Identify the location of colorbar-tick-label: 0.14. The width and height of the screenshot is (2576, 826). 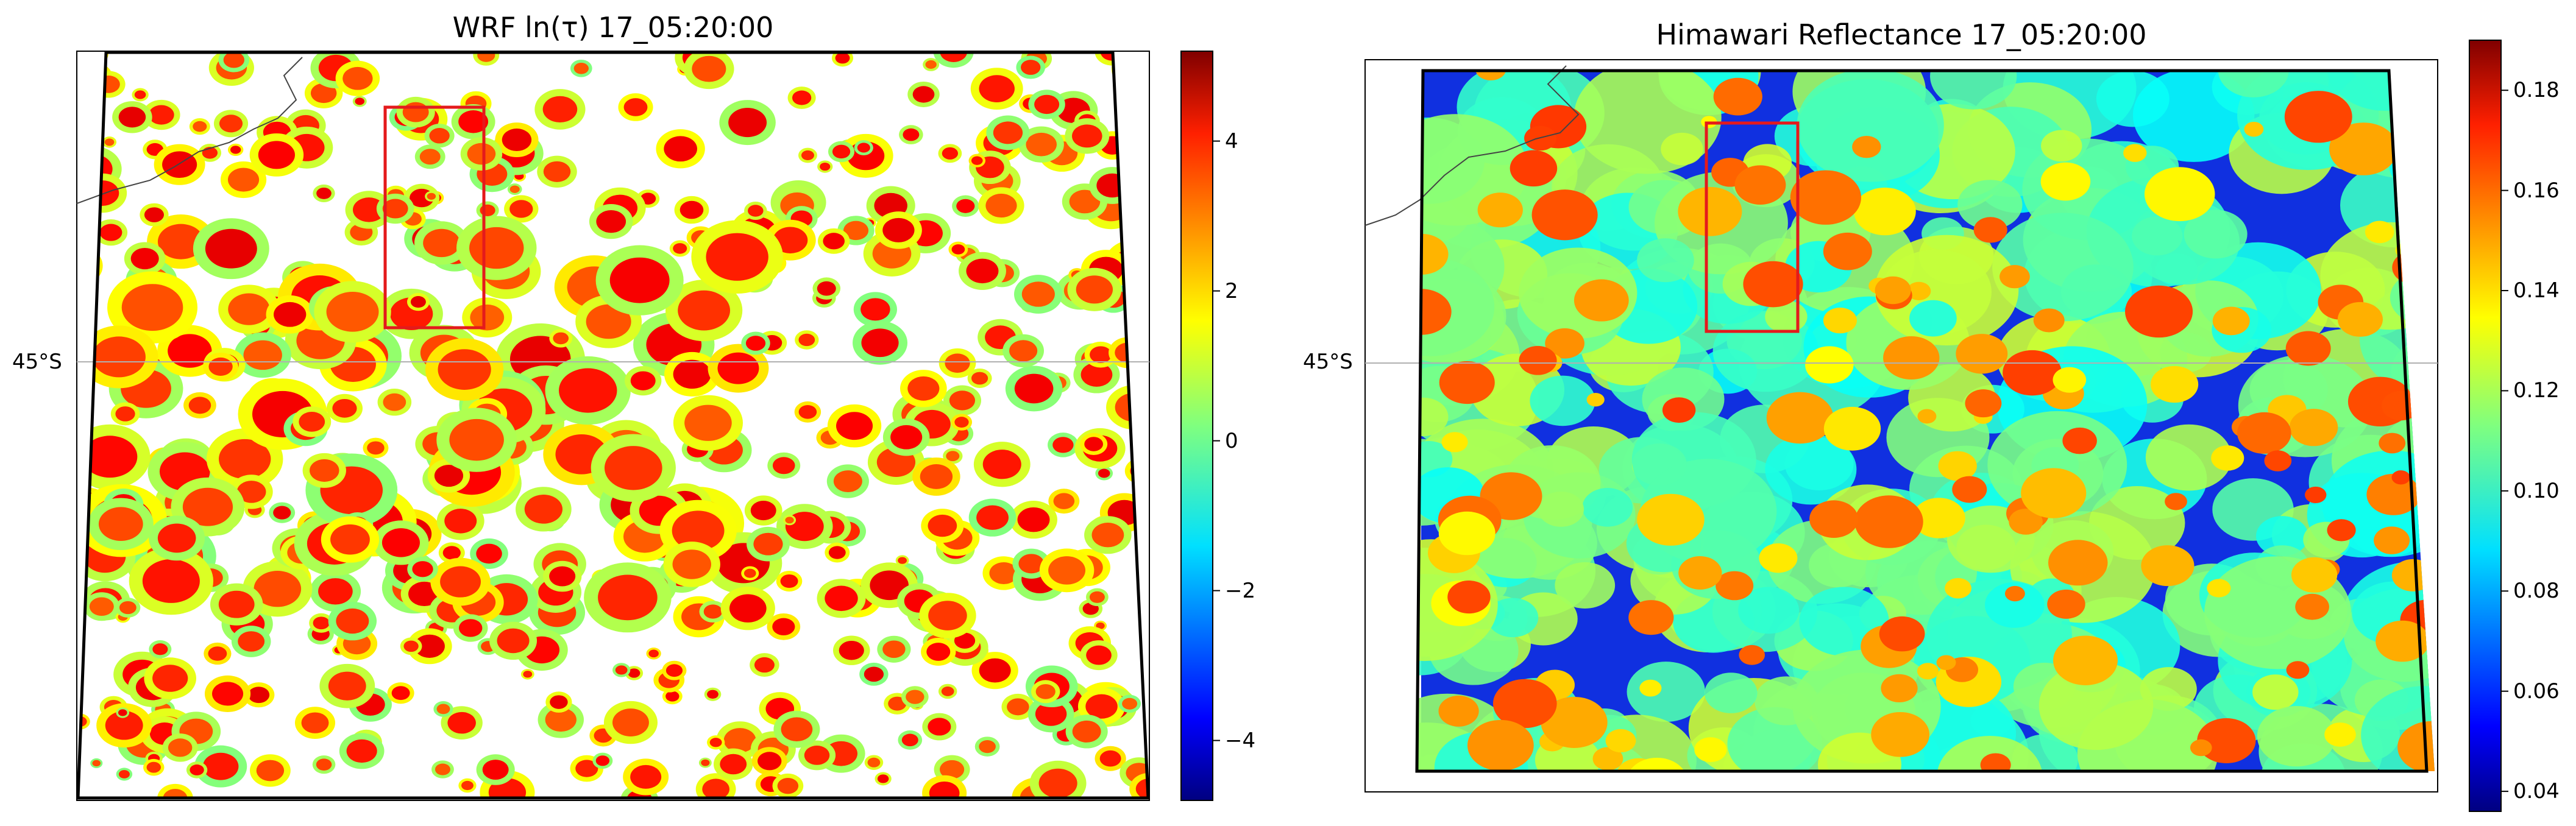
(2537, 290).